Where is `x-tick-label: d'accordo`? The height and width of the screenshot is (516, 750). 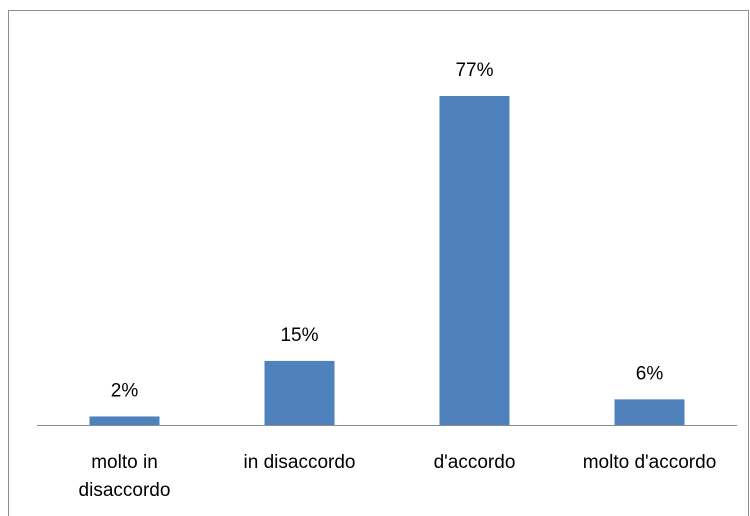
x-tick-label: d'accordo is located at coordinates (474, 462).